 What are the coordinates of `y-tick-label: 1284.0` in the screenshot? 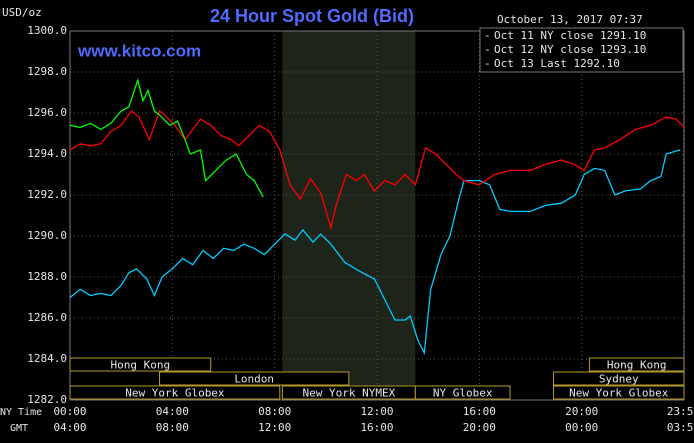 It's located at (47, 358).